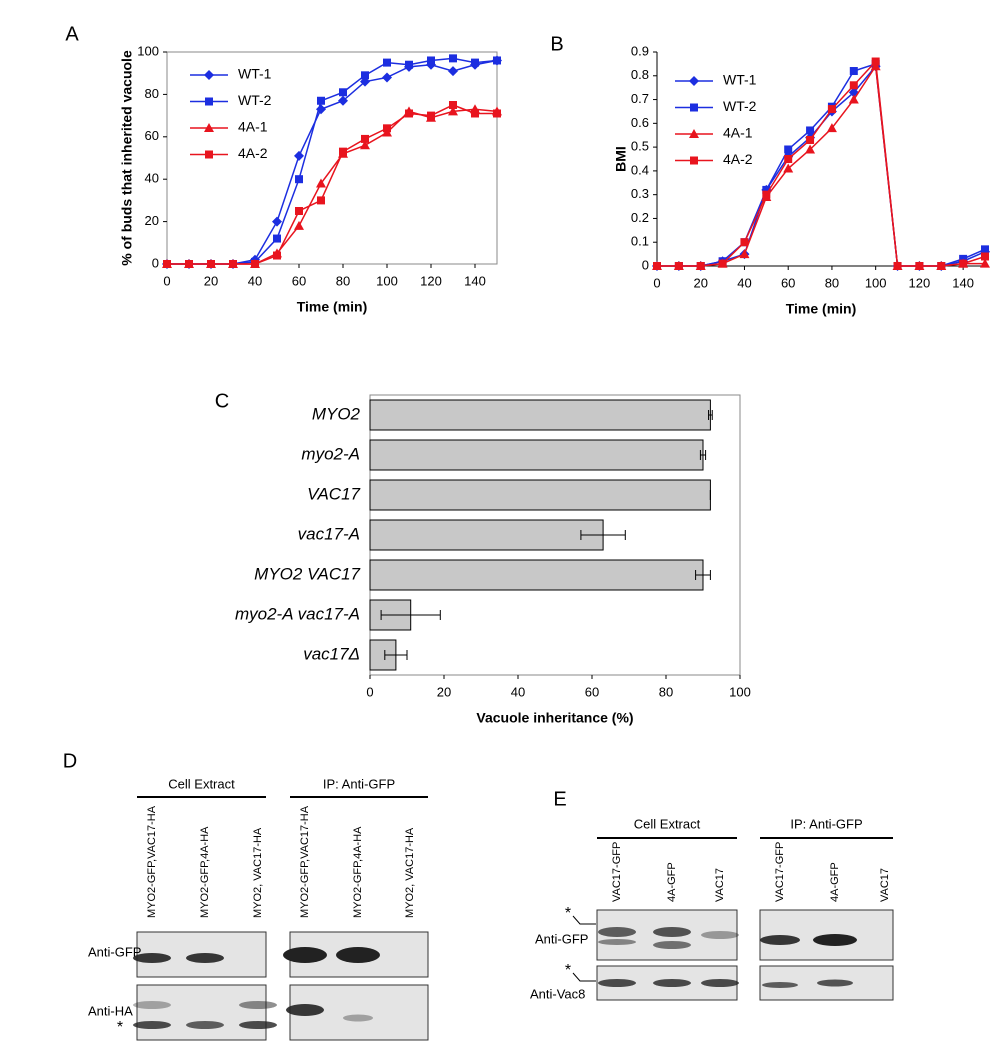 The height and width of the screenshot is (1050, 999). Describe the element at coordinates (640, 241) in the screenshot. I see `y-tick-label: 0.1` at that location.